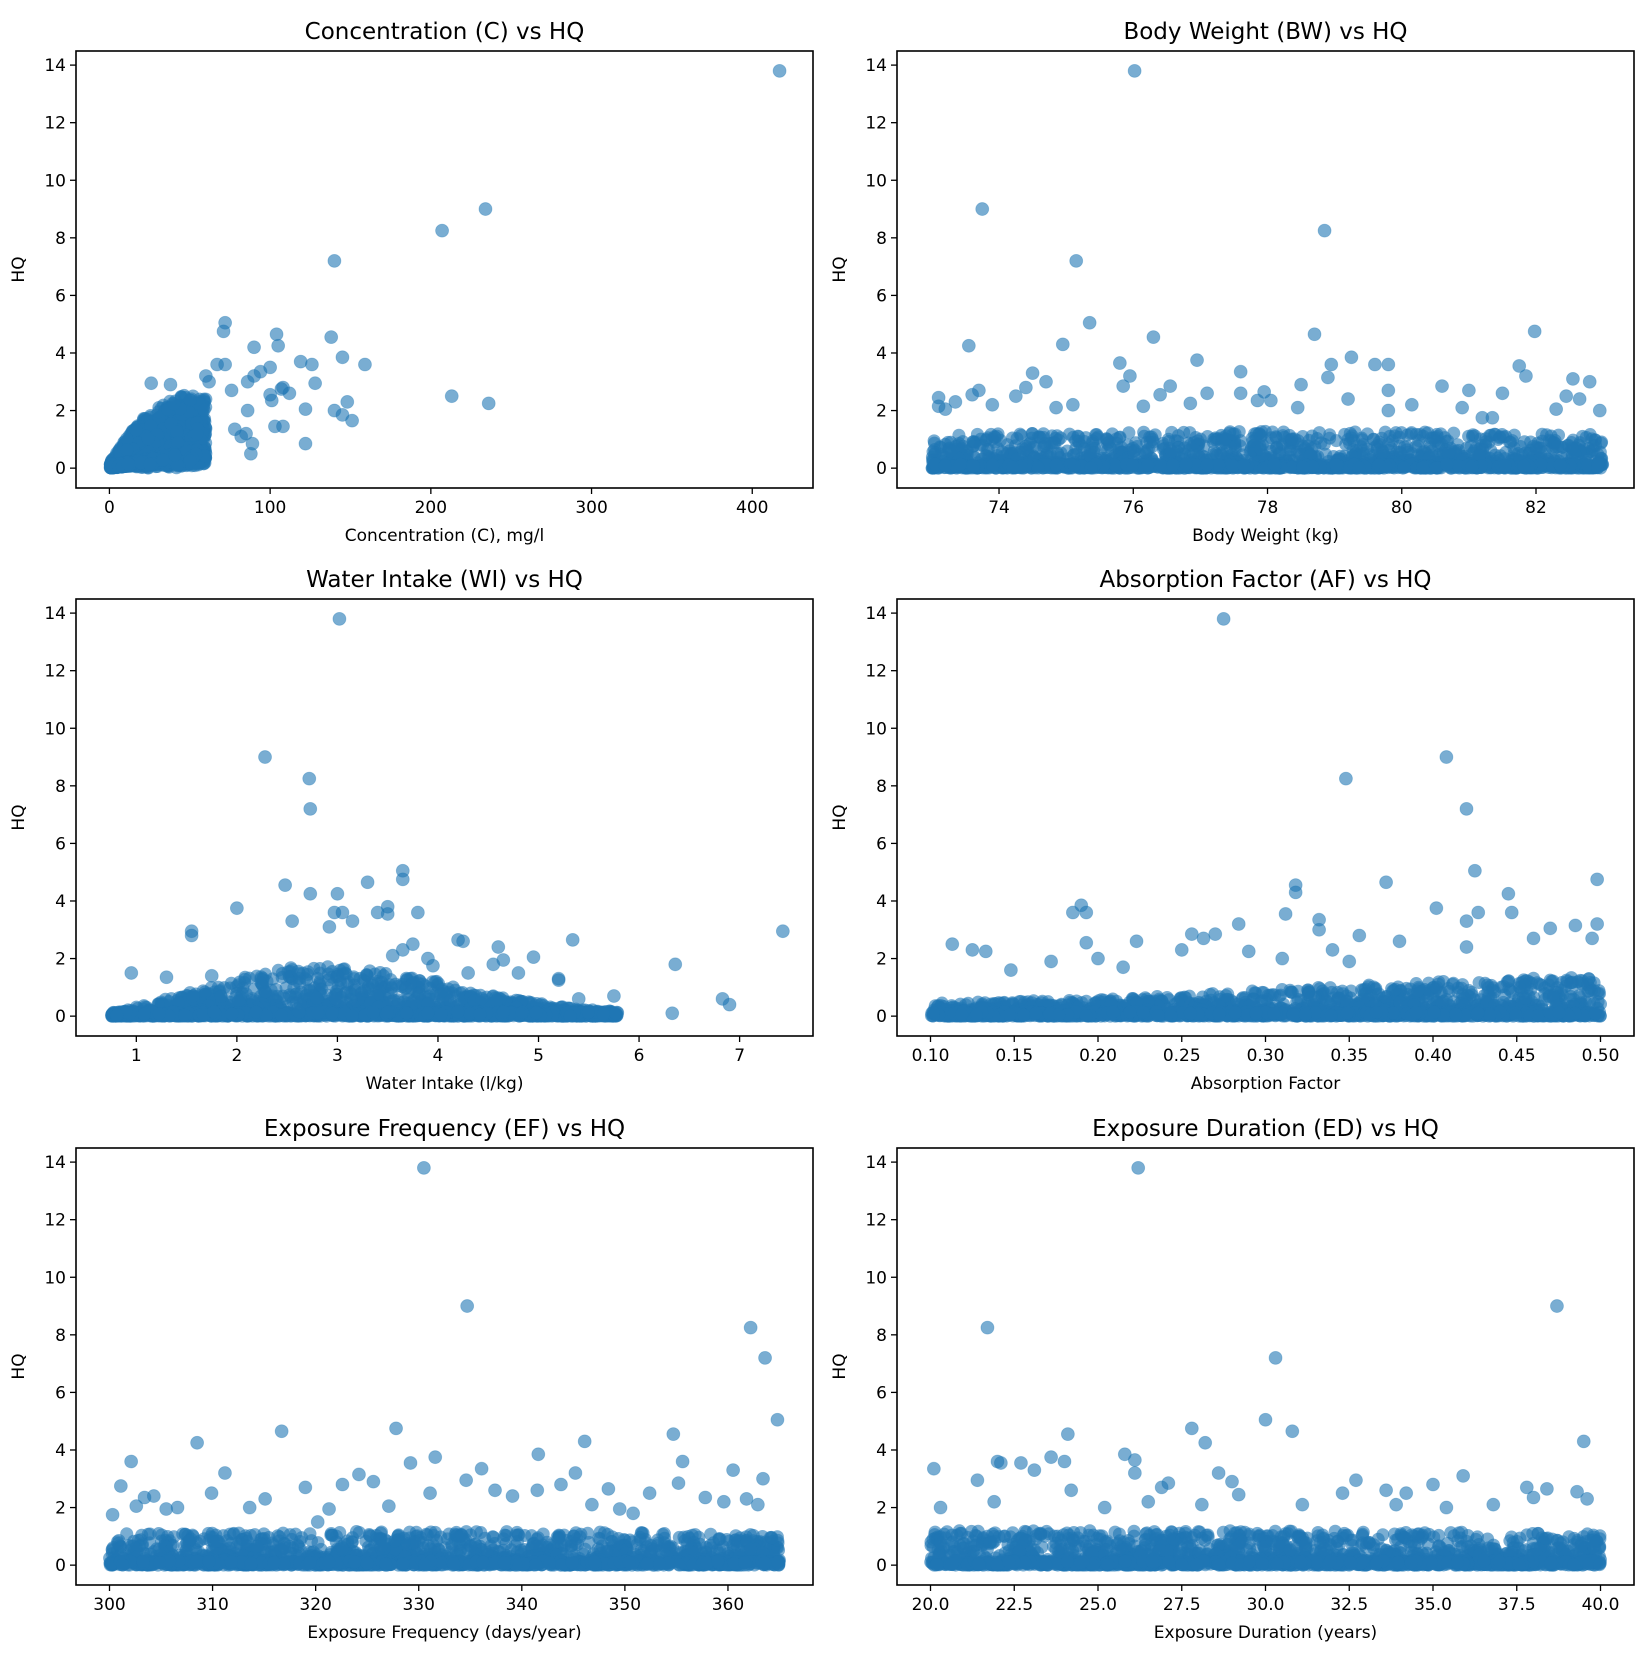  I want to click on x-axis-label: Body Weight (kg), so click(1265, 536).